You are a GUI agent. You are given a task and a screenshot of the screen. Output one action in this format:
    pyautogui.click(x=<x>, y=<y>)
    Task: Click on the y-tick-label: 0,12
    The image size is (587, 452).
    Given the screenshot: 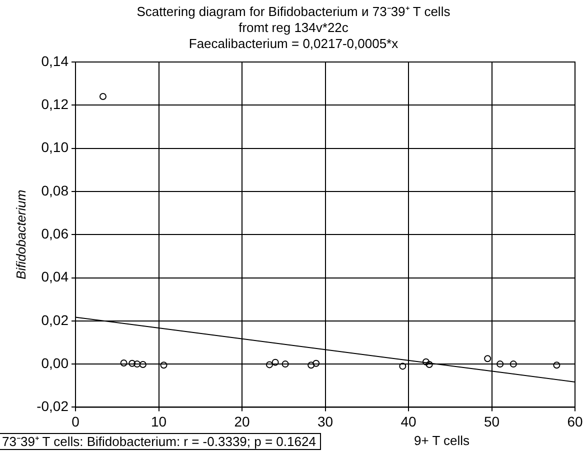 What is the action you would take?
    pyautogui.click(x=55, y=104)
    